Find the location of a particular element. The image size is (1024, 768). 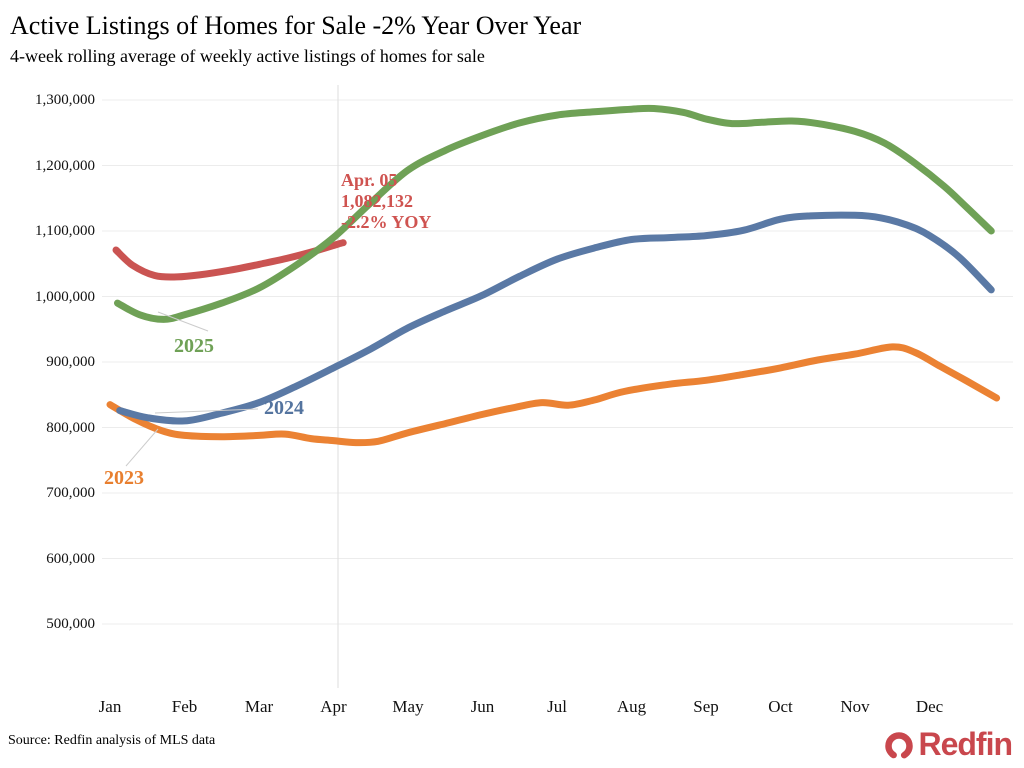

redfin-door-icon is located at coordinates (899, 745).